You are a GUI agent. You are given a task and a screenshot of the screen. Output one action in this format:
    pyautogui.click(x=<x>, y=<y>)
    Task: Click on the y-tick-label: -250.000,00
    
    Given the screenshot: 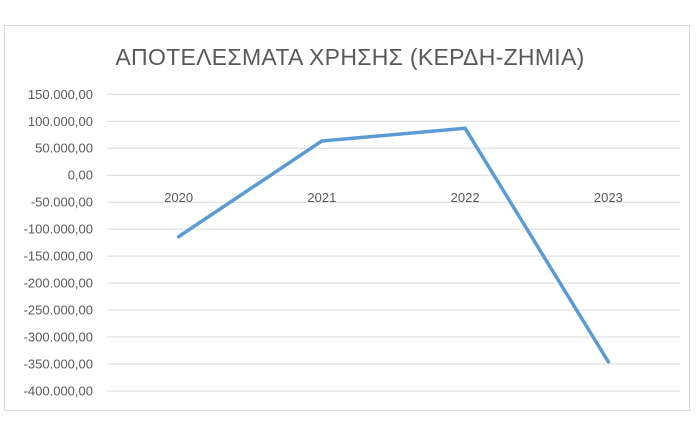 What is the action you would take?
    pyautogui.click(x=58, y=310)
    